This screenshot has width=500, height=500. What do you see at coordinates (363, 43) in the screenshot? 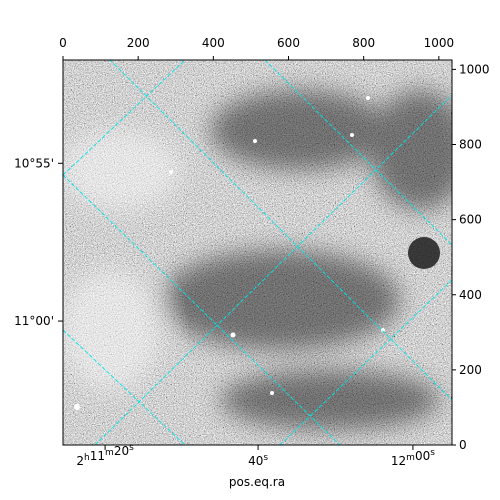
I see `top-tick-label: 800` at bounding box center [363, 43].